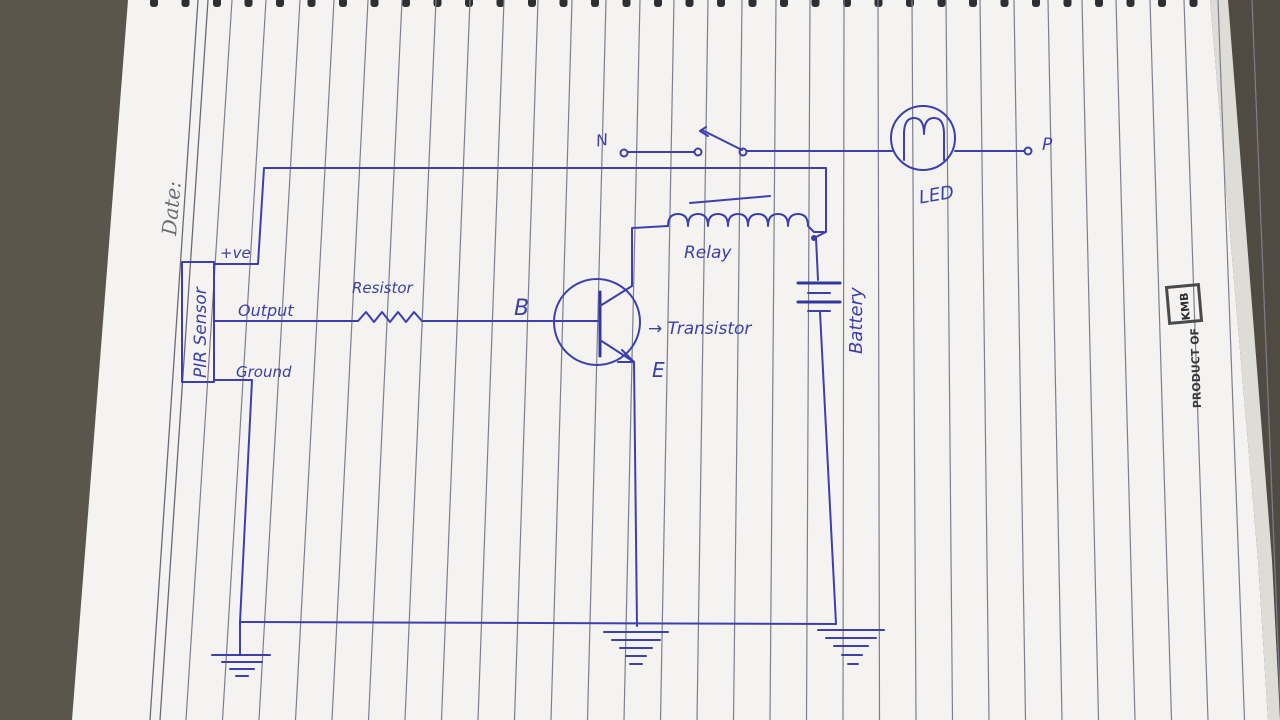 Image resolution: width=1280 pixels, height=720 pixels. I want to click on ground-label: Ground, so click(264, 372).